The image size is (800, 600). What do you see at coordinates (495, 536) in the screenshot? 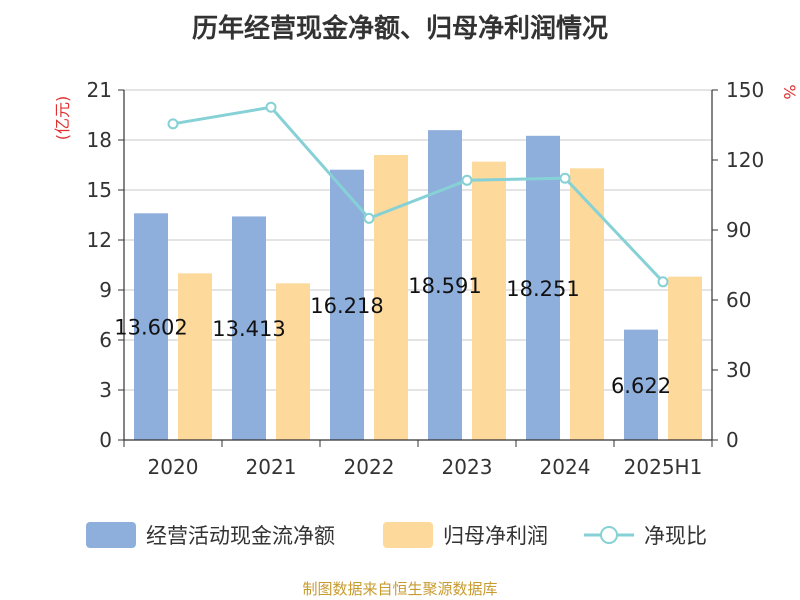
I see `legend-label: 归母净利润` at bounding box center [495, 536].